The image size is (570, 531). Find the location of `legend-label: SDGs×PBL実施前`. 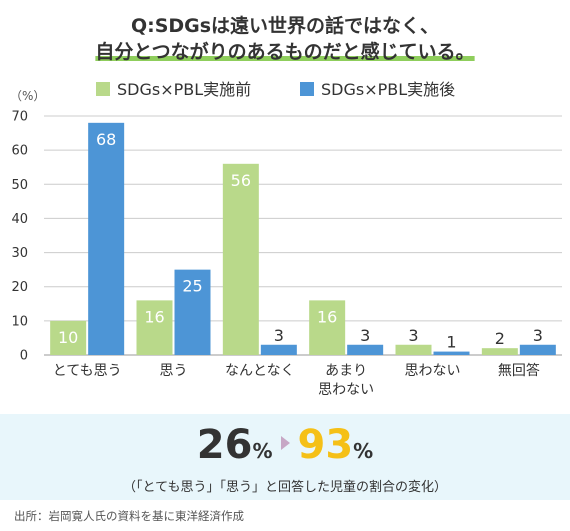

legend-label: SDGs×PBL実施前 is located at coordinates (184, 89).